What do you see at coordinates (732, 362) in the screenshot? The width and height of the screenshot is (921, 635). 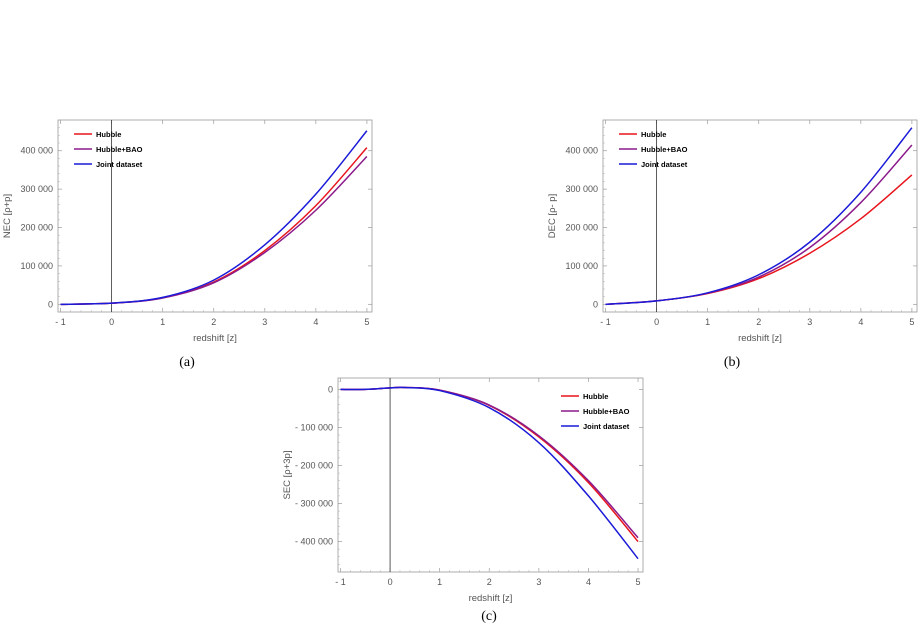 I see `figure-caption: (b)` at bounding box center [732, 362].